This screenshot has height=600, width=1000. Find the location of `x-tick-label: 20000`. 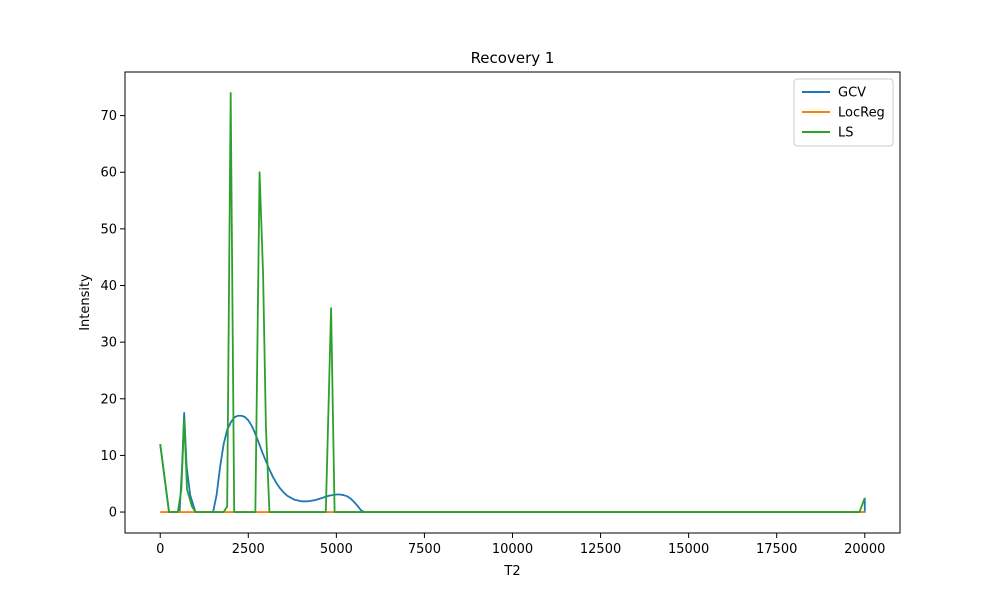

x-tick-label: 20000 is located at coordinates (864, 549).